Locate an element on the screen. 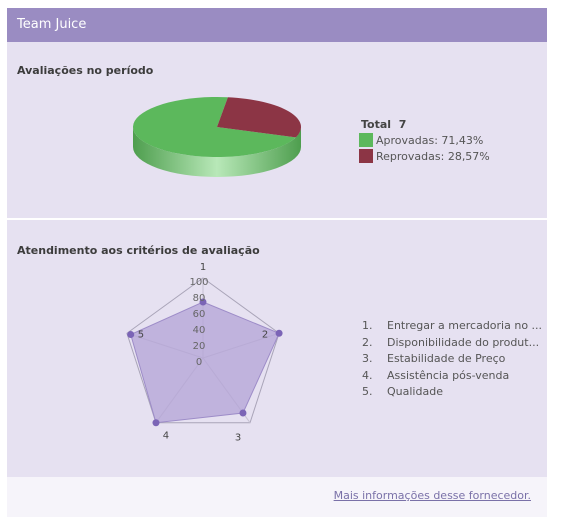 This screenshot has height=527, width=563. radar-axis-label: 2 is located at coordinates (265, 334).